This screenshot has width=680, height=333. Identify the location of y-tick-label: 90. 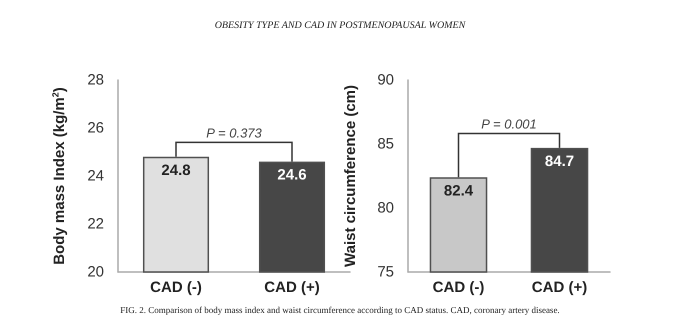
(385, 80).